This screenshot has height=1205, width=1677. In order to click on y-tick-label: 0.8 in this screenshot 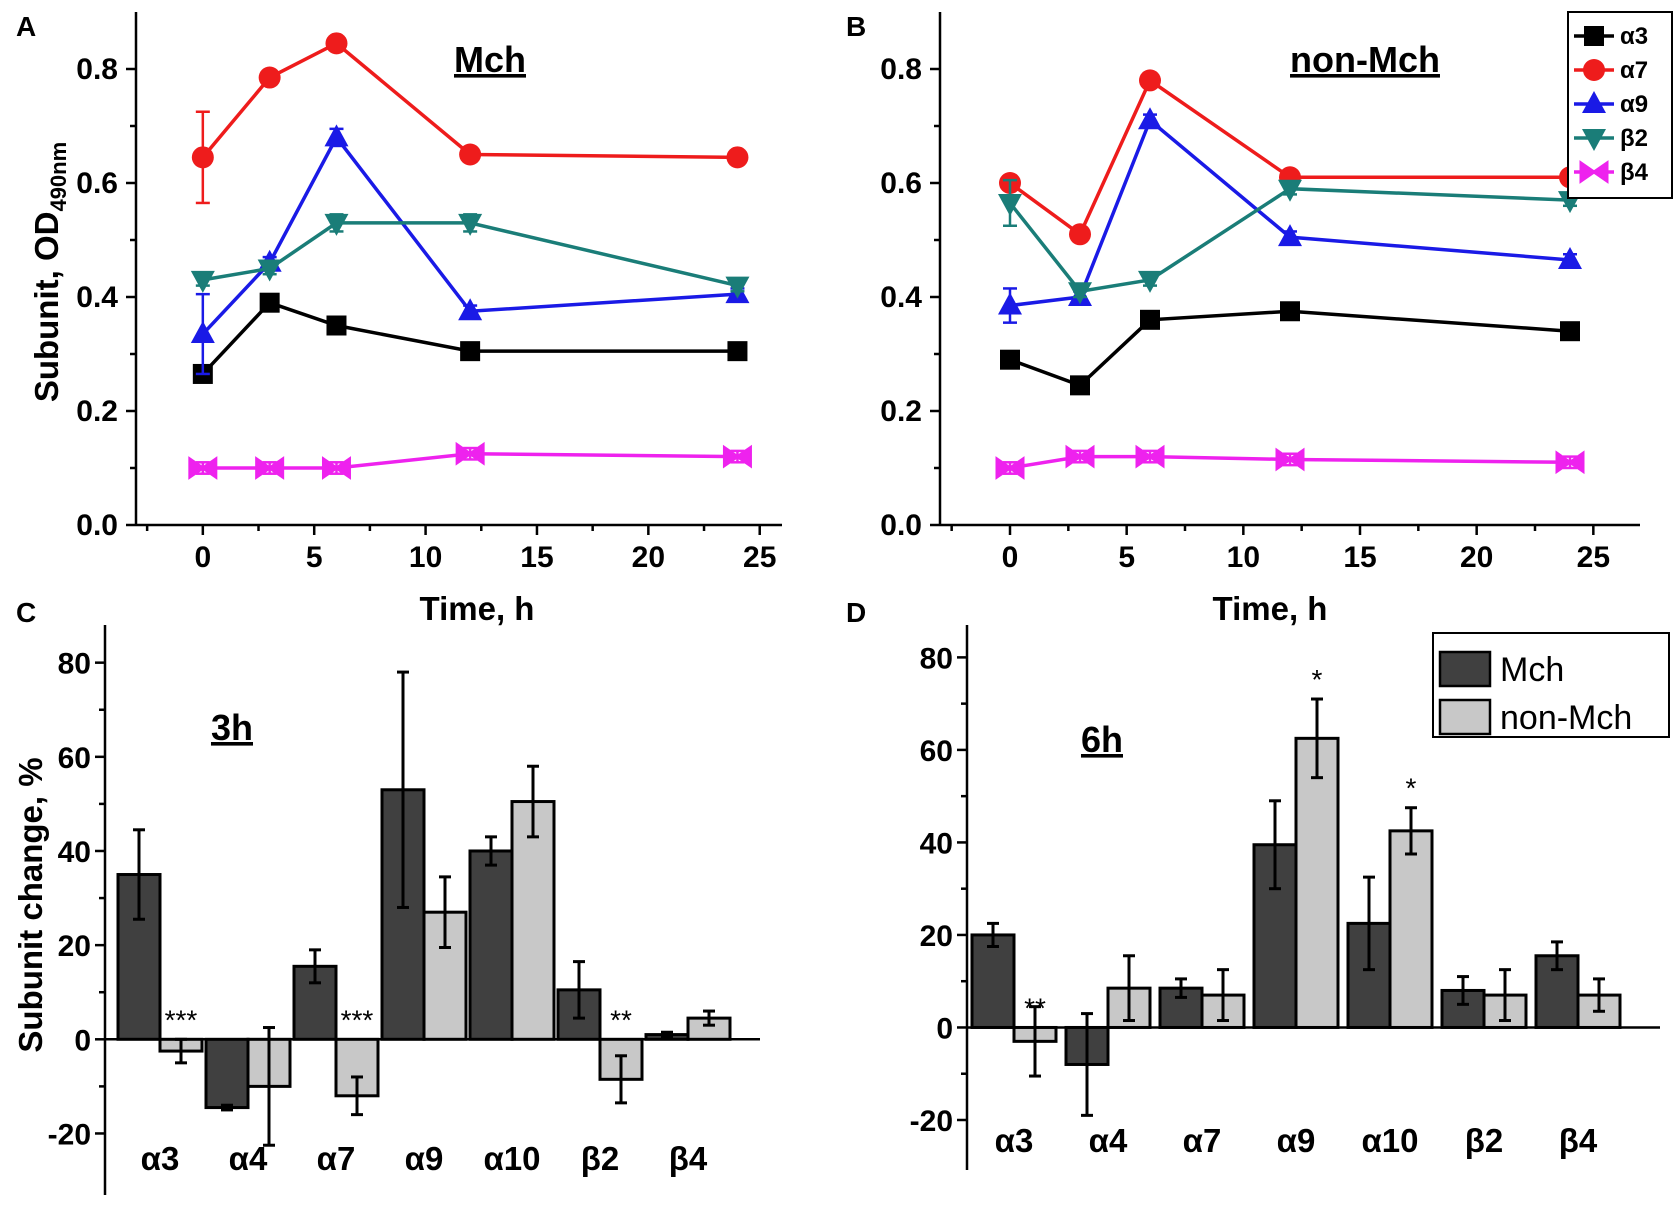, I will do `click(97, 69)`.